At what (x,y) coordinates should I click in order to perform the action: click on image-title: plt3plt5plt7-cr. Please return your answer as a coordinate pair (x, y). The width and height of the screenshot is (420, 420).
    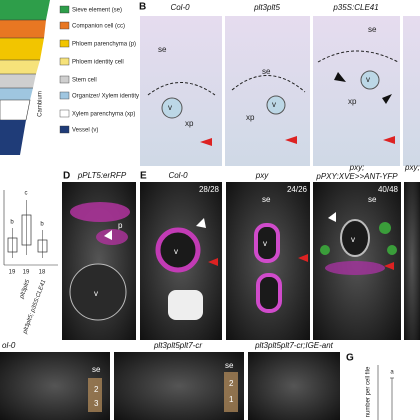
    Looking at the image, I should click on (177, 345).